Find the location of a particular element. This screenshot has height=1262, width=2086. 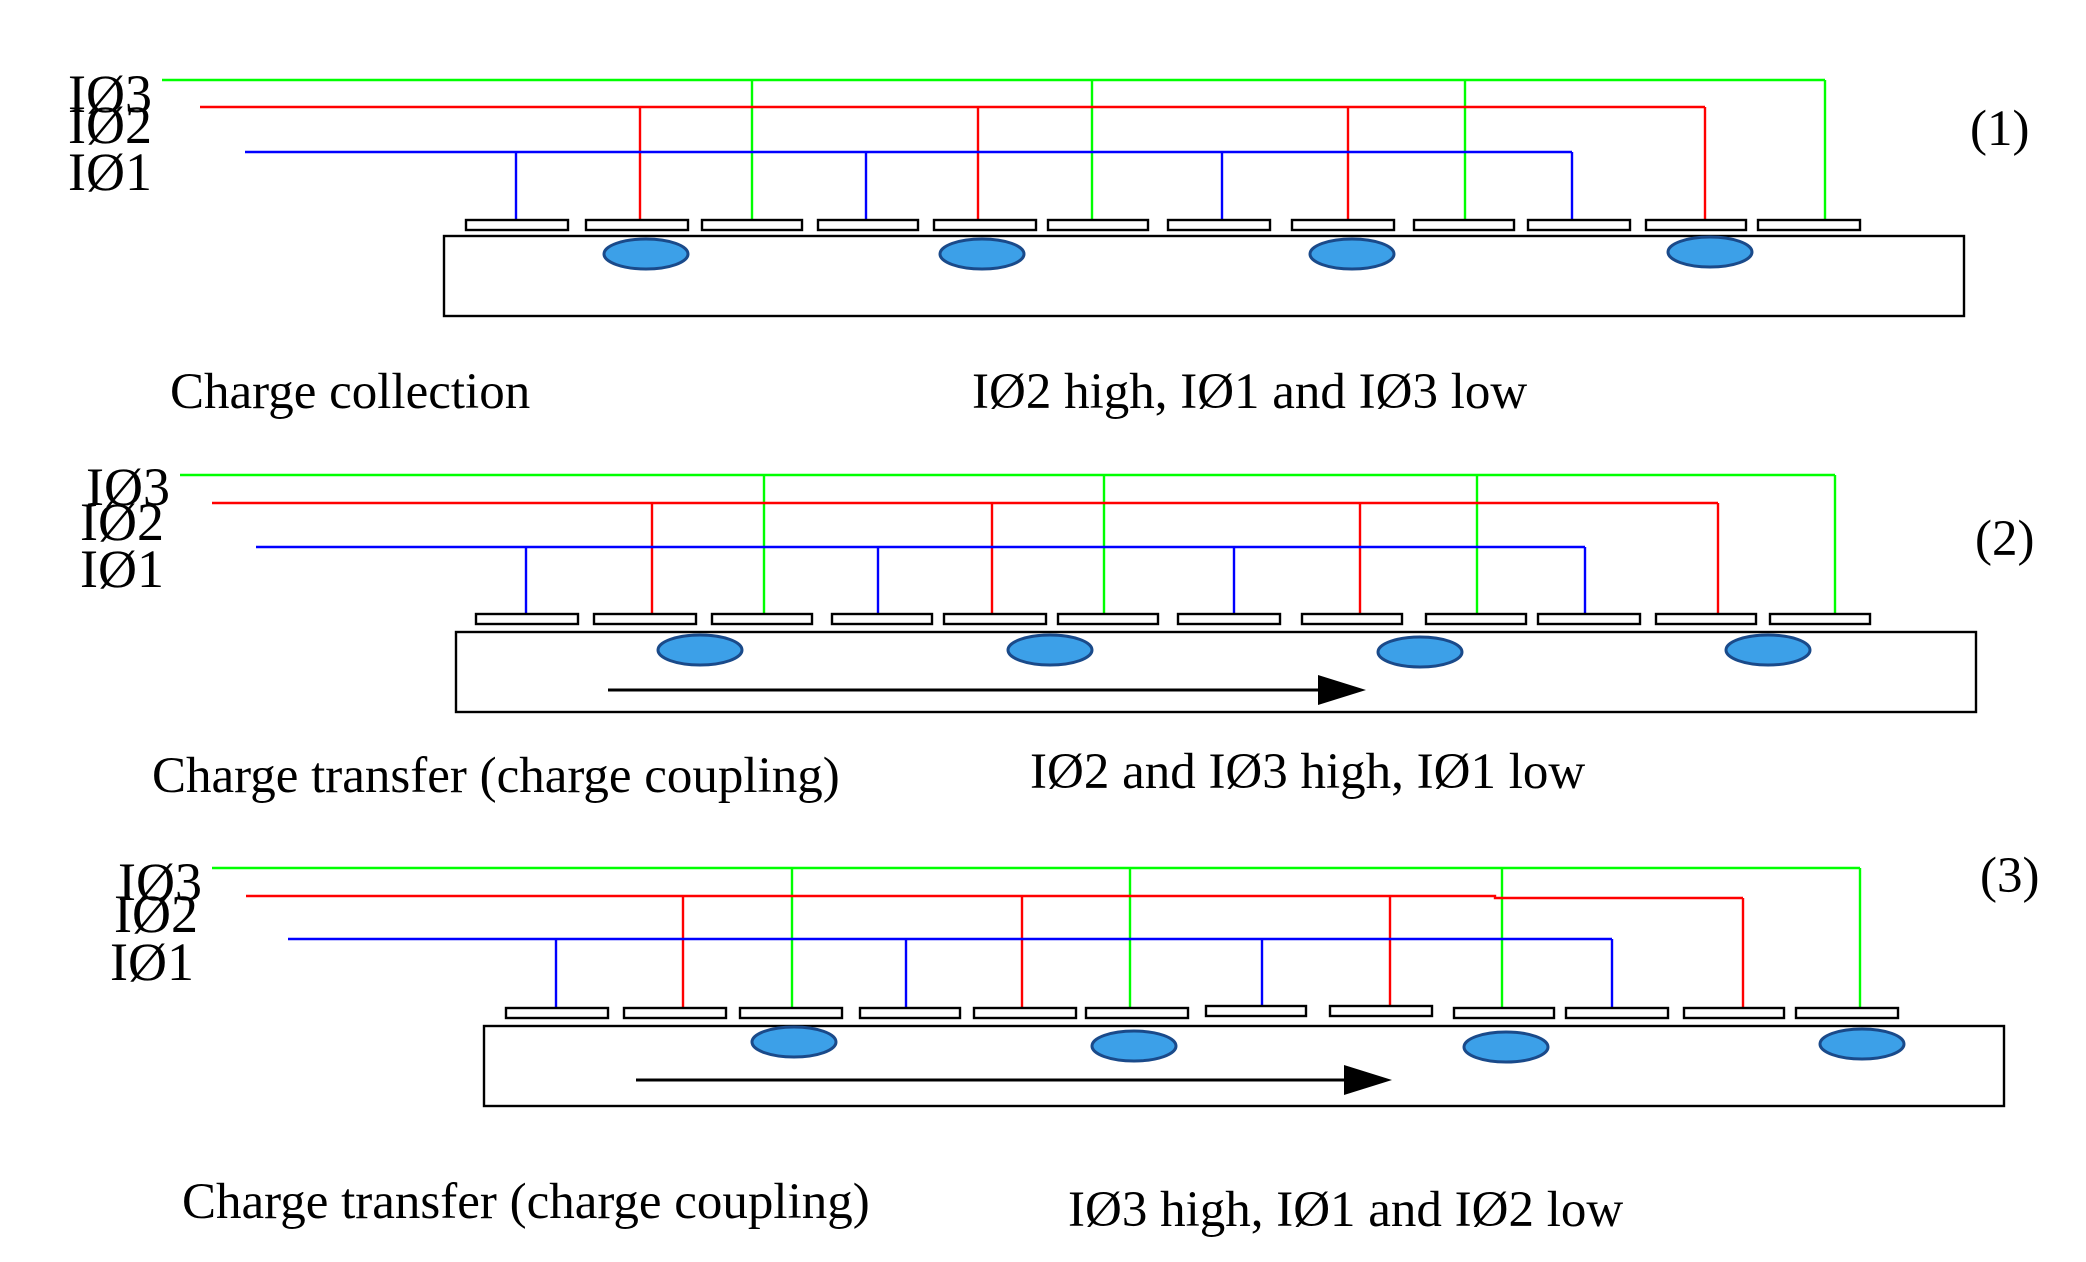

stage-right-caption: IØ2 high, IØ1 and IØ3 low is located at coordinates (1249, 392).